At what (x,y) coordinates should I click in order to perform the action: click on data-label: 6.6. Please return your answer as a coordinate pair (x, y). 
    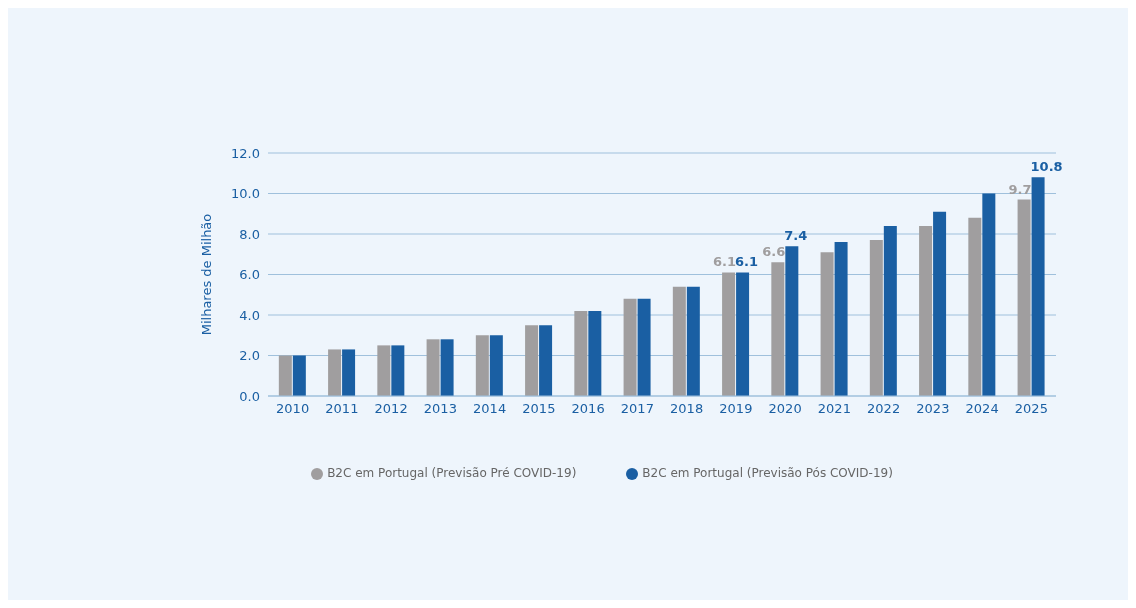
    Looking at the image, I should click on (774, 252).